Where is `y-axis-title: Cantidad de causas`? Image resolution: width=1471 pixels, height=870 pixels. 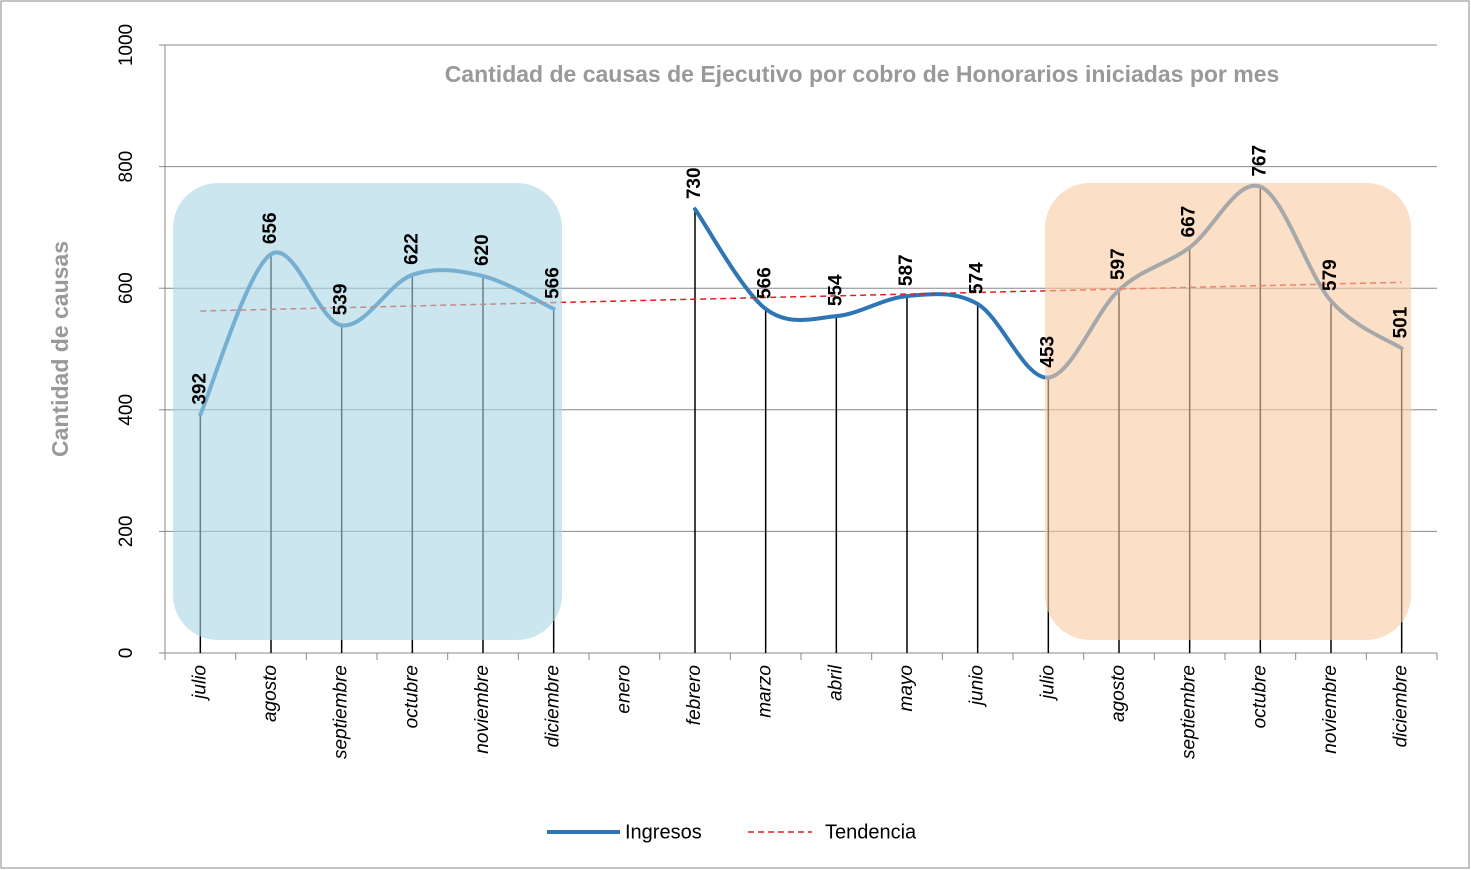 y-axis-title: Cantidad de causas is located at coordinates (60, 349).